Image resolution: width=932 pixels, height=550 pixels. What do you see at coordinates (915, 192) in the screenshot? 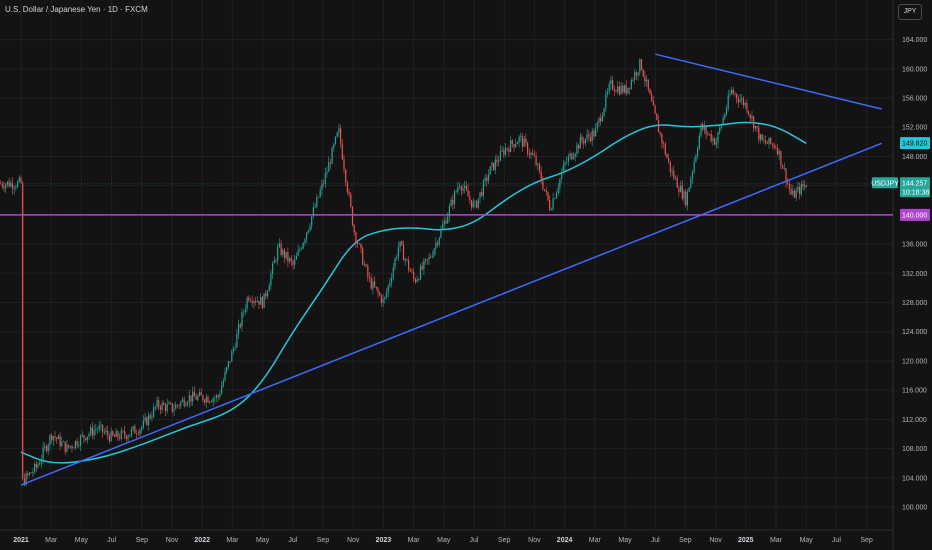
I see `countdown-label: 10:18:38` at bounding box center [915, 192].